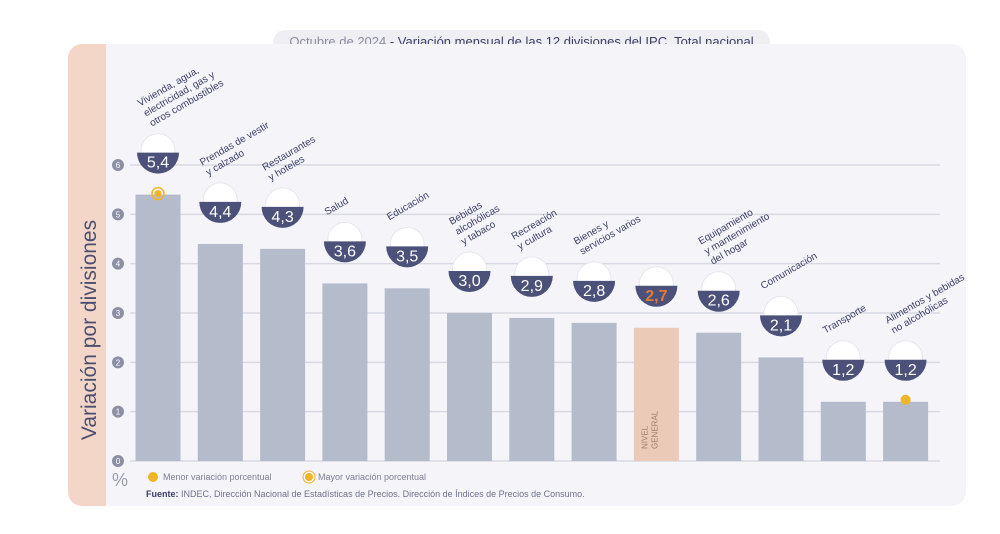  What do you see at coordinates (87, 275) in the screenshot?
I see `side-strip` at bounding box center [87, 275].